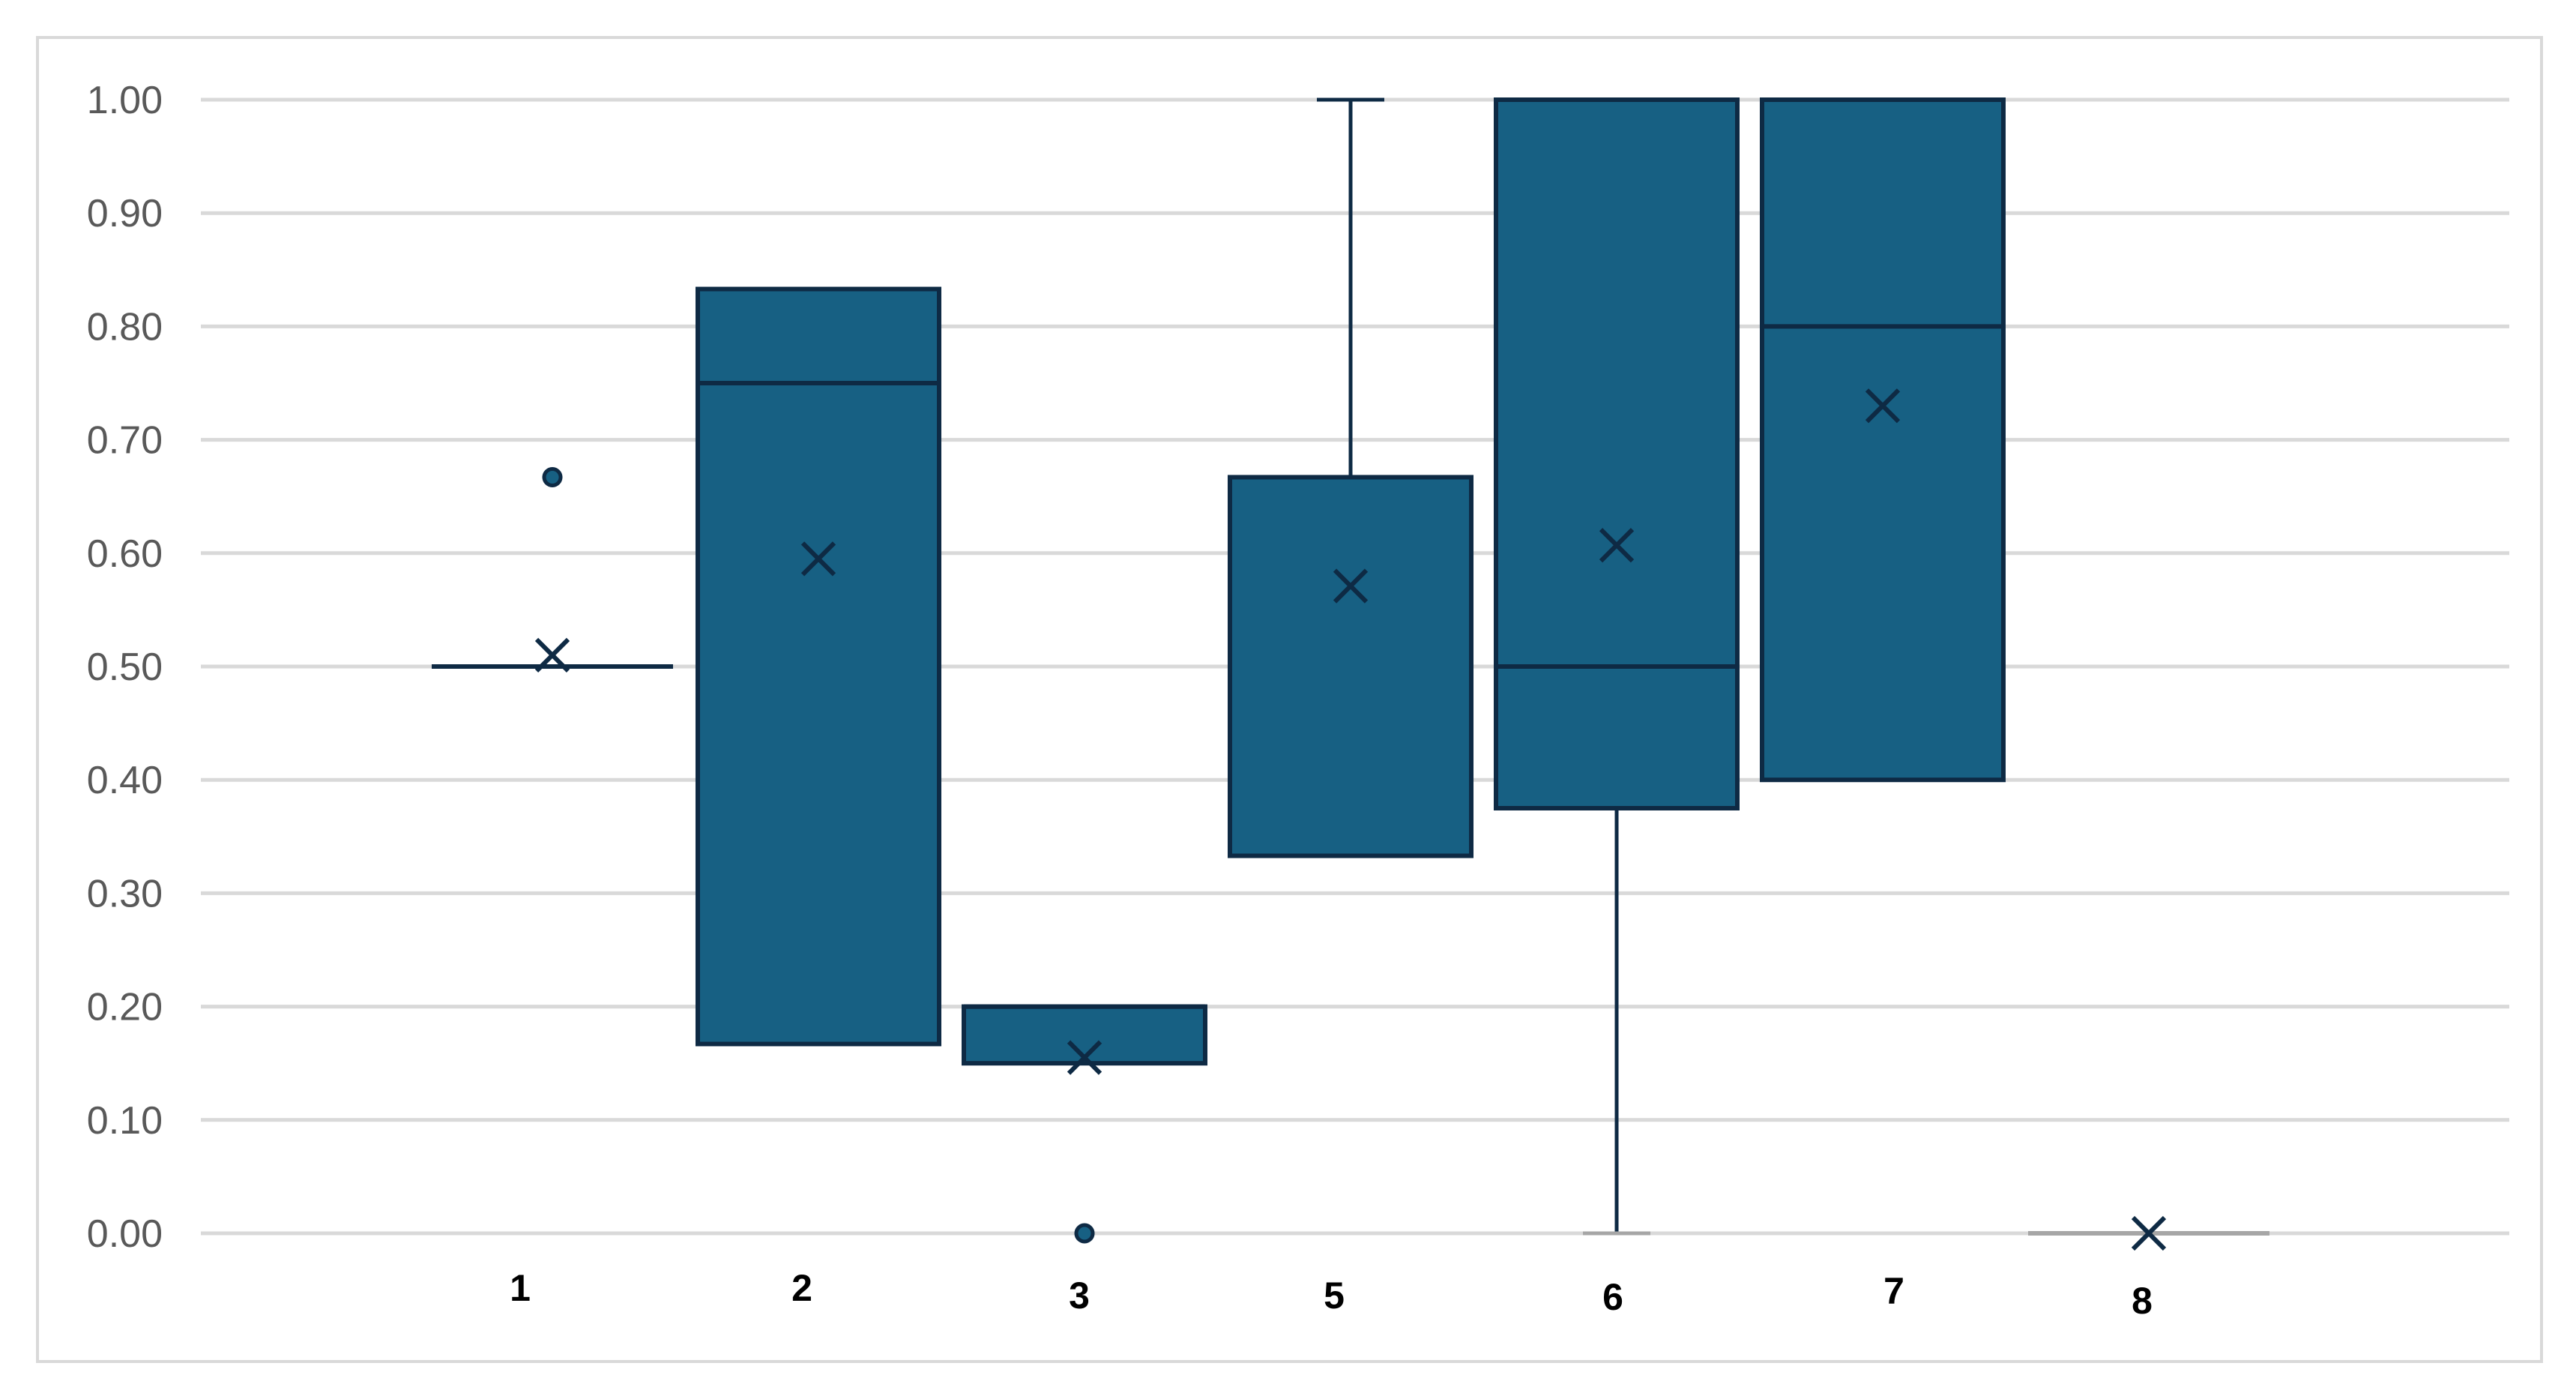 The image size is (2576, 1399). I want to click on y-tick-label: 0.60, so click(125, 554).